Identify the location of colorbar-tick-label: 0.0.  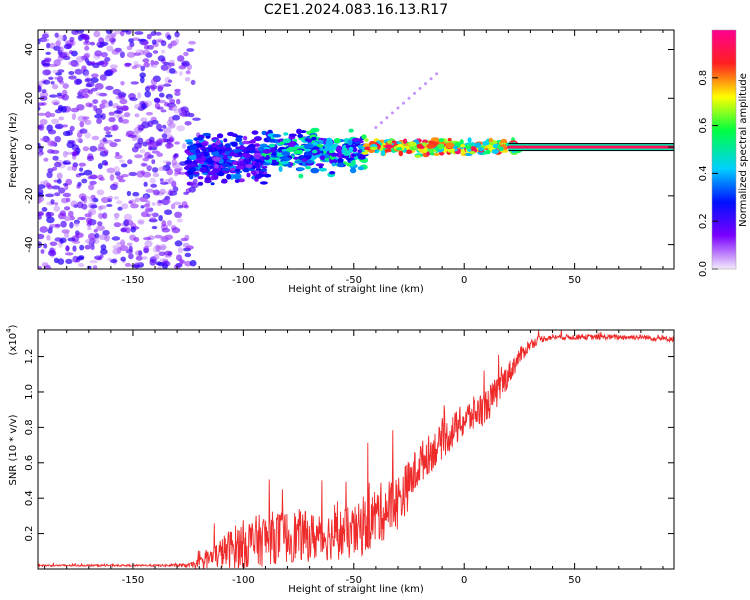
(703, 269).